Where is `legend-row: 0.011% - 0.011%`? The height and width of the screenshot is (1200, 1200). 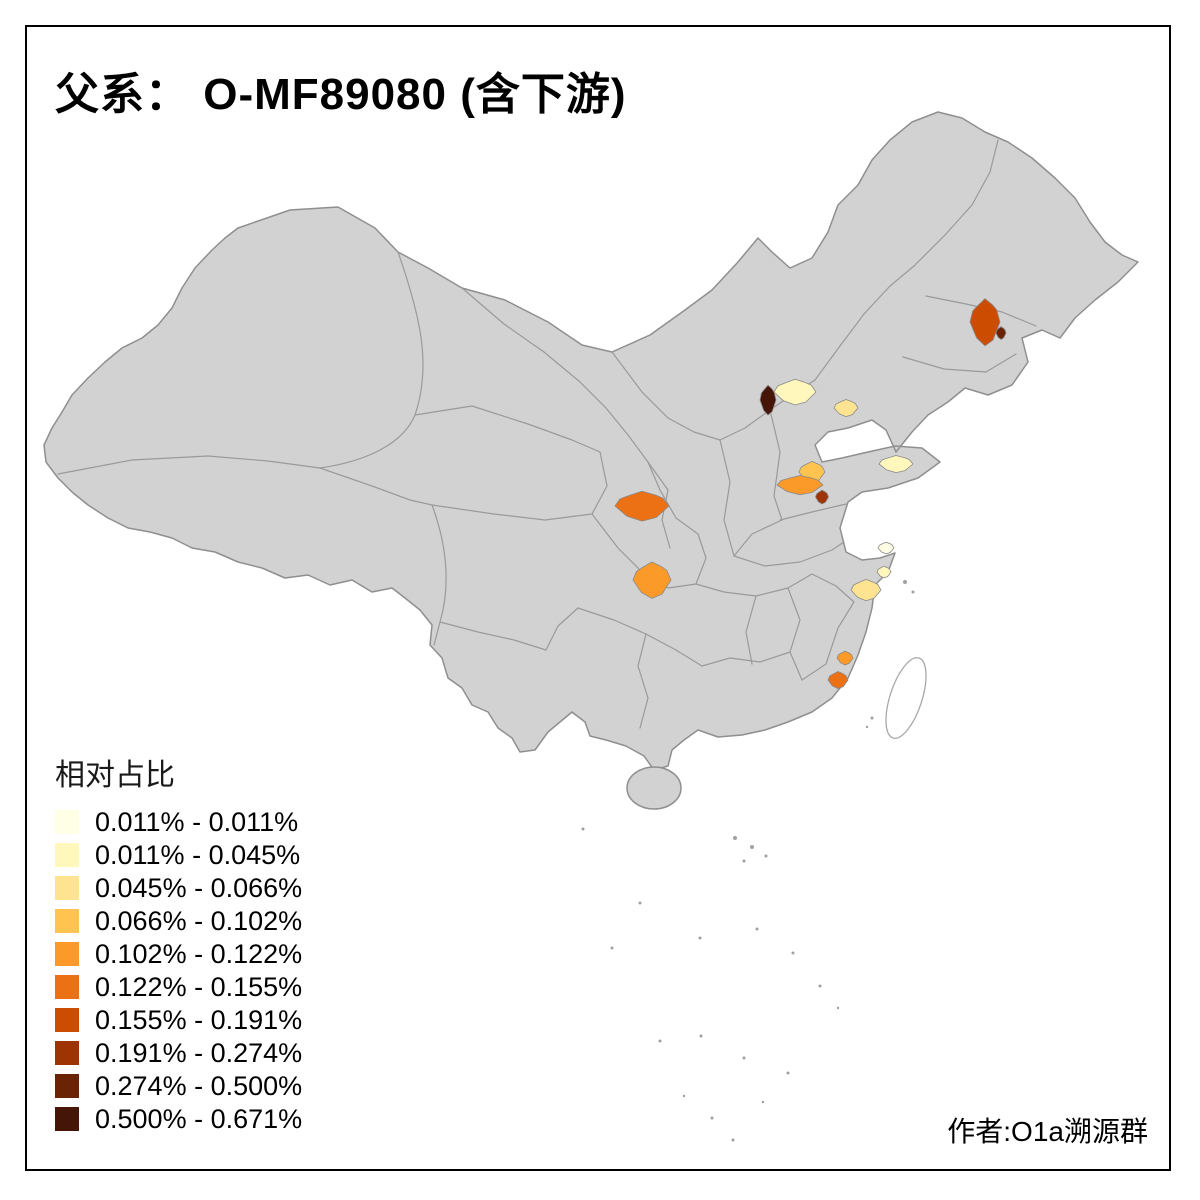 legend-row: 0.011% - 0.011% is located at coordinates (178, 822).